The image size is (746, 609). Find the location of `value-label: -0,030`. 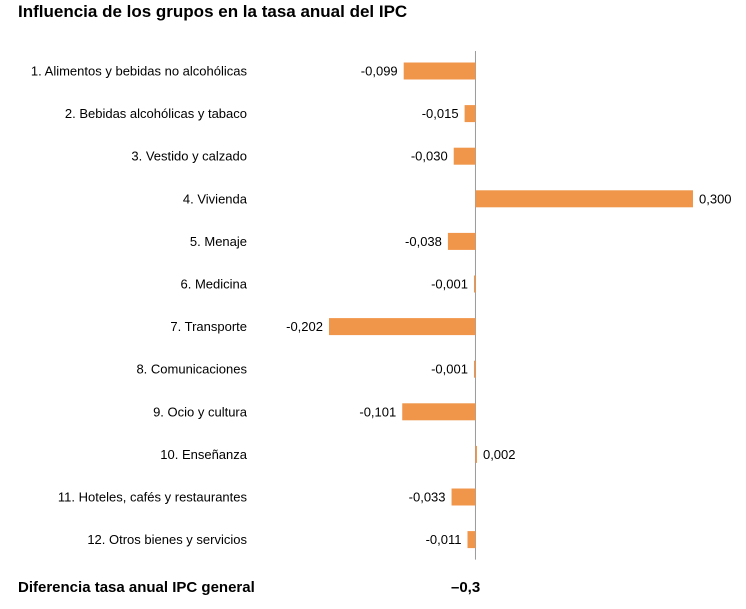

value-label: -0,030 is located at coordinates (429, 156).